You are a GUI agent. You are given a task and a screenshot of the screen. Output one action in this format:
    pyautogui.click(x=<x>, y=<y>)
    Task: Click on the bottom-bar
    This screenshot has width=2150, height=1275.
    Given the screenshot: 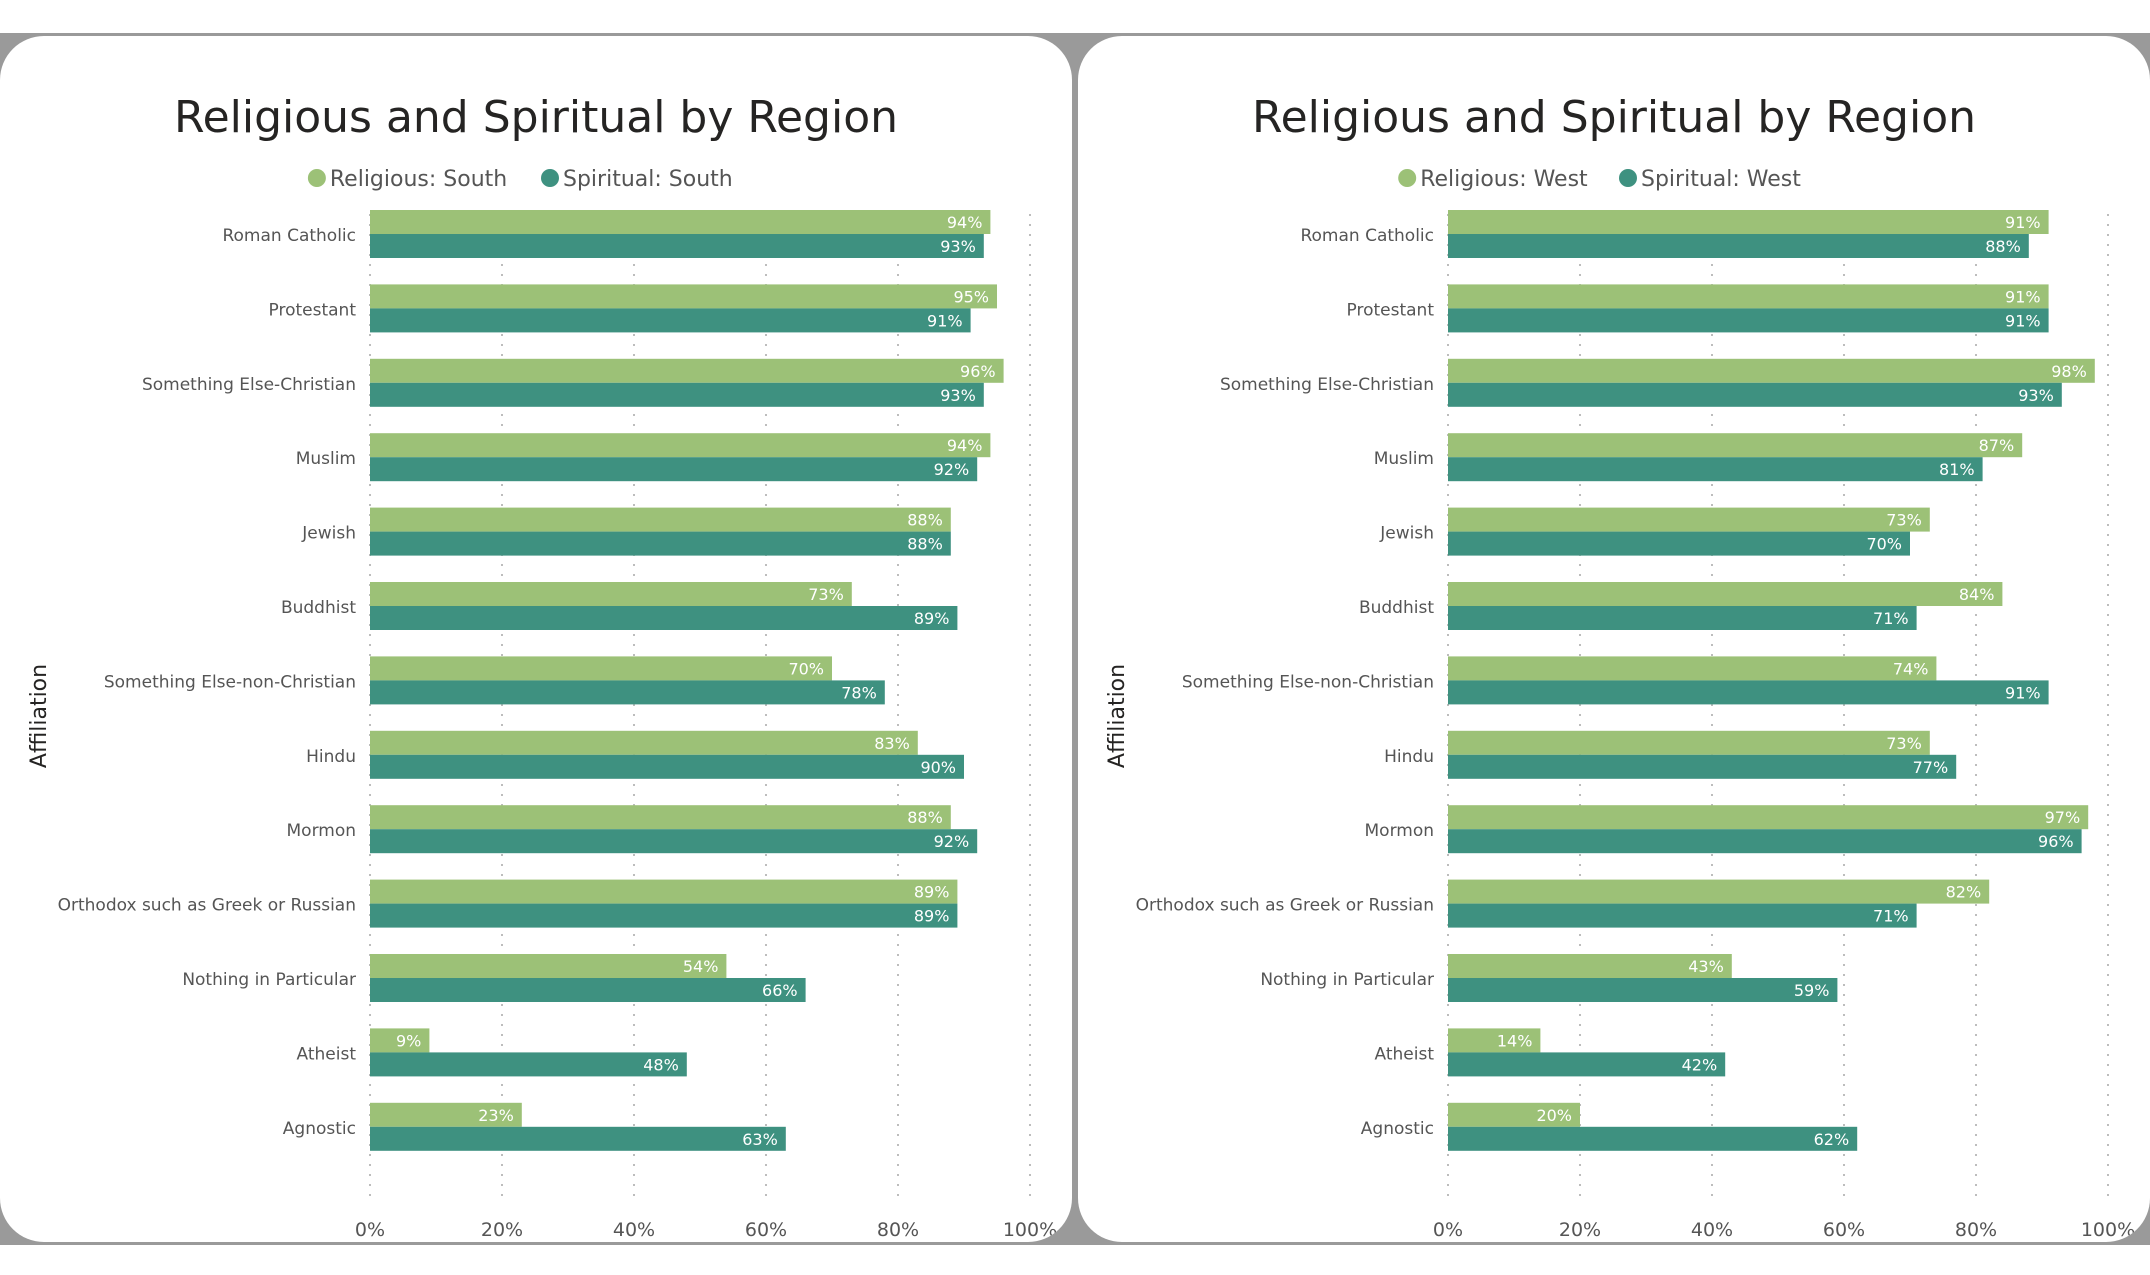 What is the action you would take?
    pyautogui.click(x=1075, y=1260)
    